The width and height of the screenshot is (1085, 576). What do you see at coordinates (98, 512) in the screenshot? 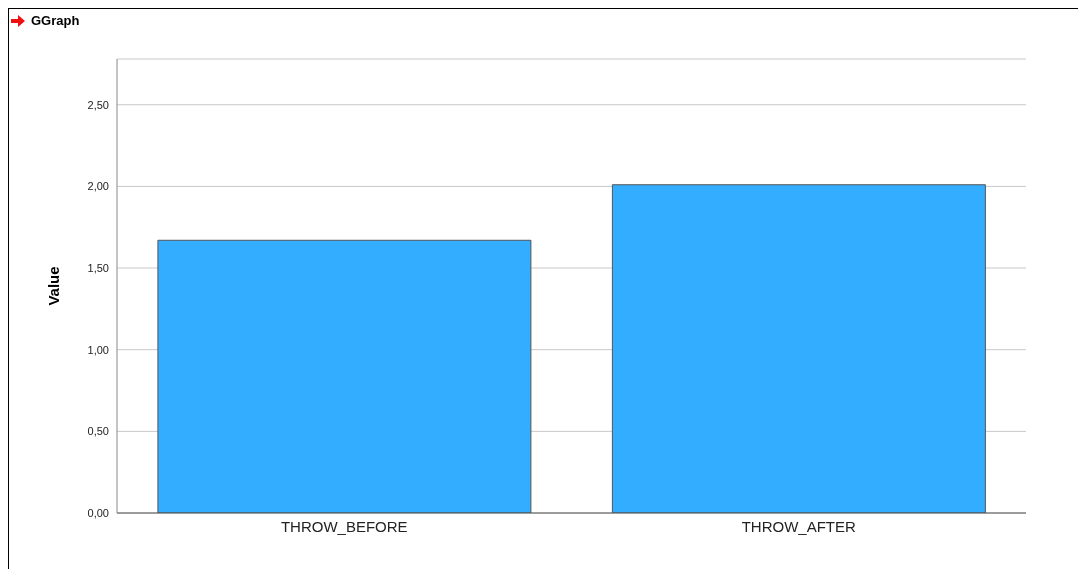
I see `y-tick-label: 0,00` at bounding box center [98, 512].